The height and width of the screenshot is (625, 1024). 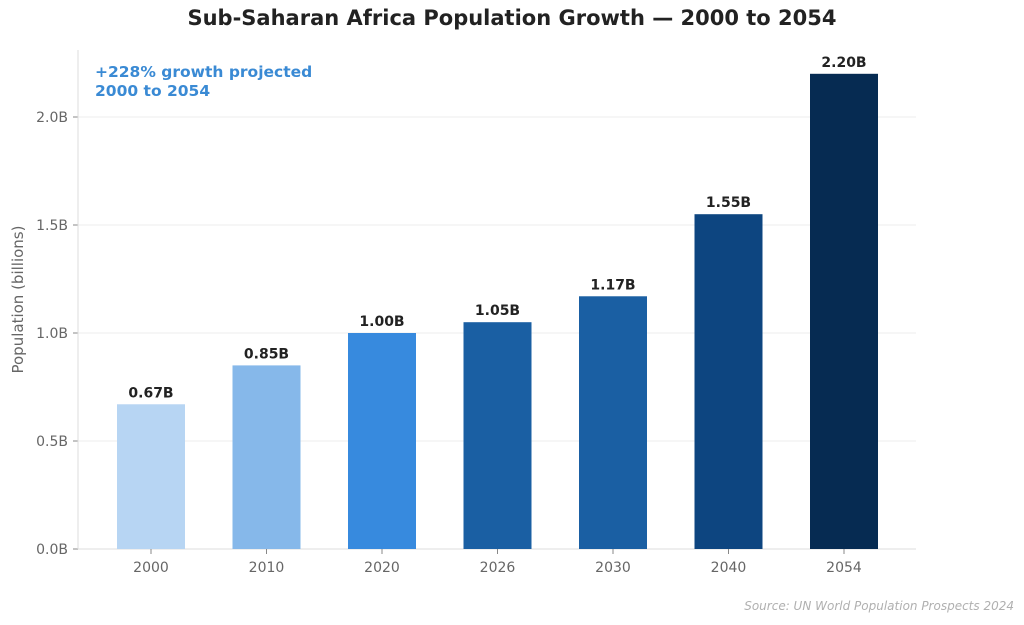 I want to click on y-tick-label: 2.0B, so click(x=52, y=118).